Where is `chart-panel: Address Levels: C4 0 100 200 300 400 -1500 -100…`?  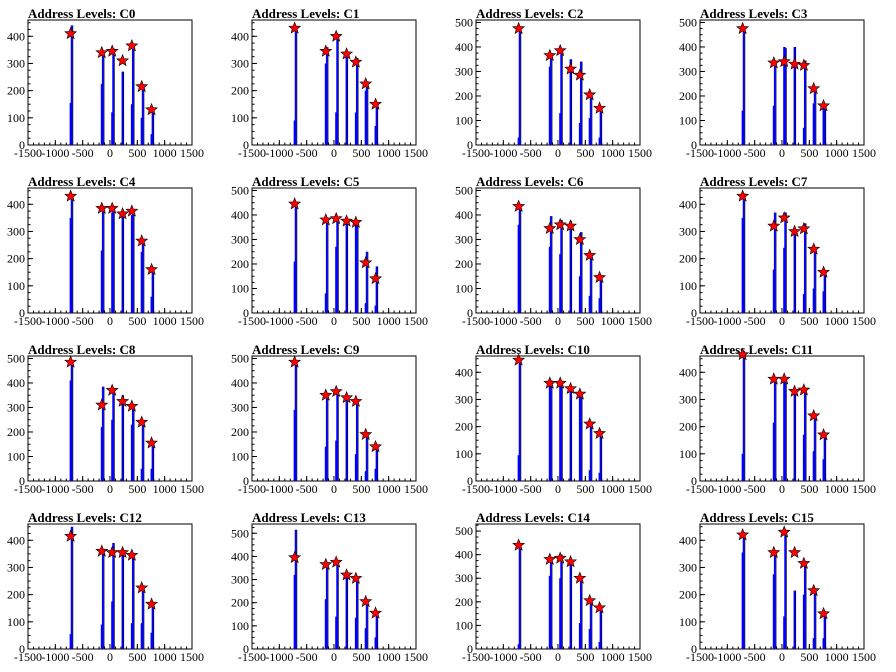 chart-panel: Address Levels: C4 0 100 200 300 400 -1500 -100… is located at coordinates (112, 252).